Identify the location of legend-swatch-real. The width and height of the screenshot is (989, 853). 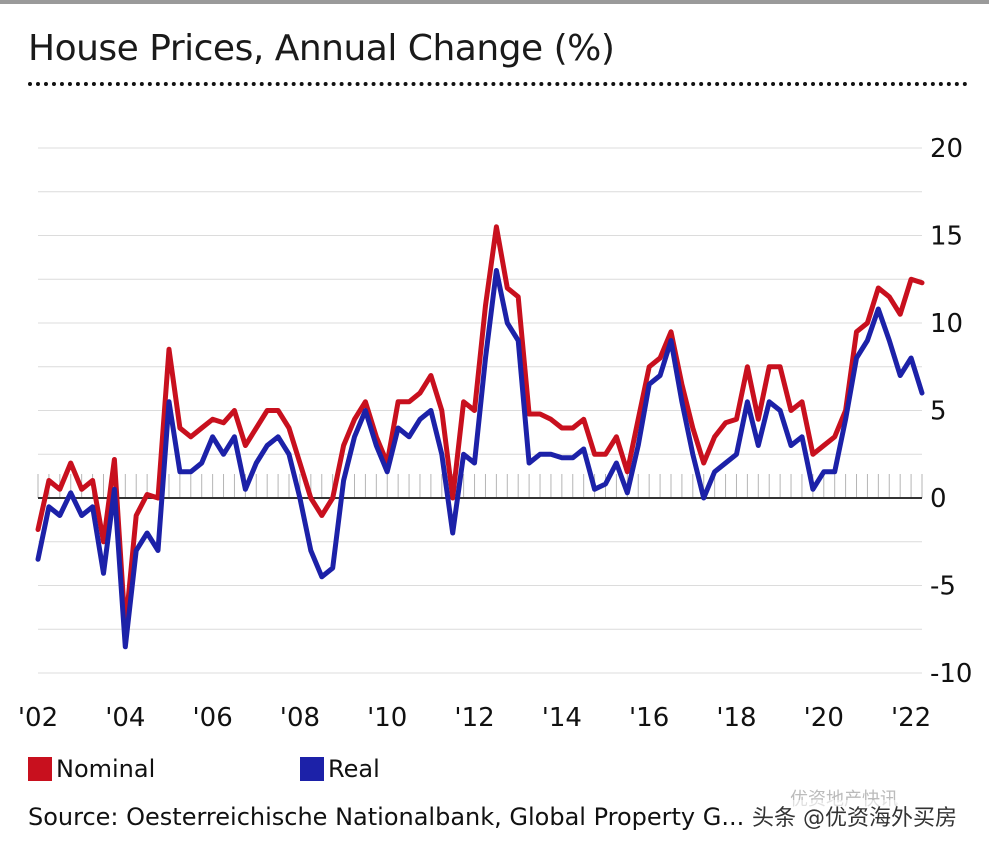
(312, 769).